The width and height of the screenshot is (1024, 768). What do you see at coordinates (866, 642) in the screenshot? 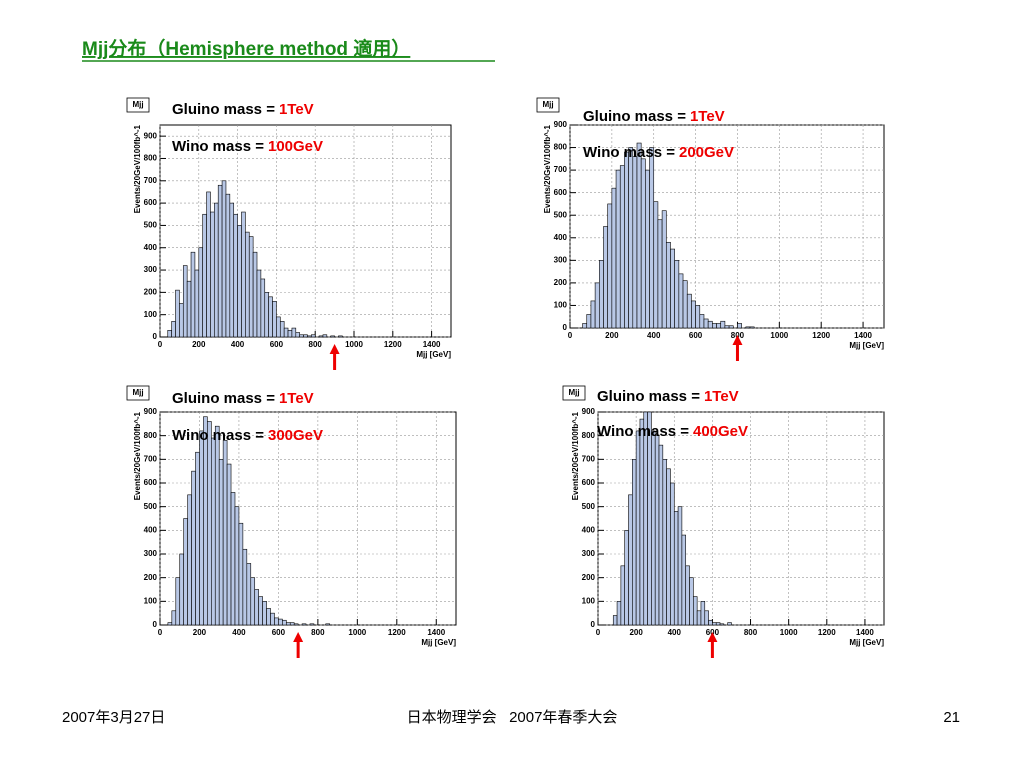
I see `x-axis-label: Mjj [GeV]` at bounding box center [866, 642].